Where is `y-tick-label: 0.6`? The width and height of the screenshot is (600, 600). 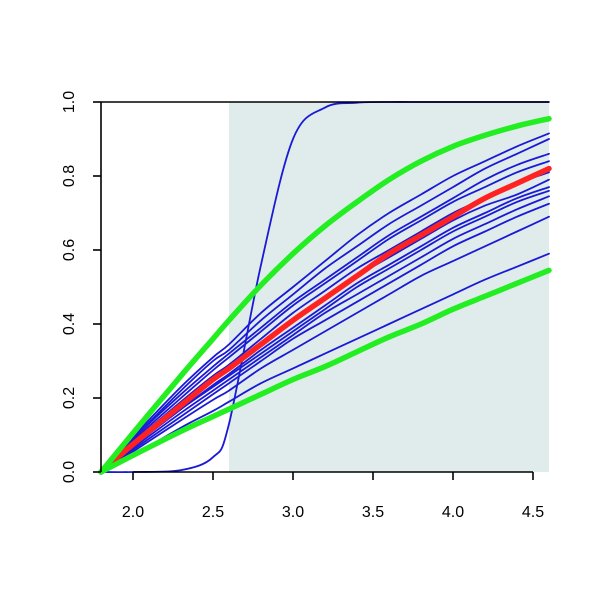 y-tick-label: 0.6 is located at coordinates (69, 250).